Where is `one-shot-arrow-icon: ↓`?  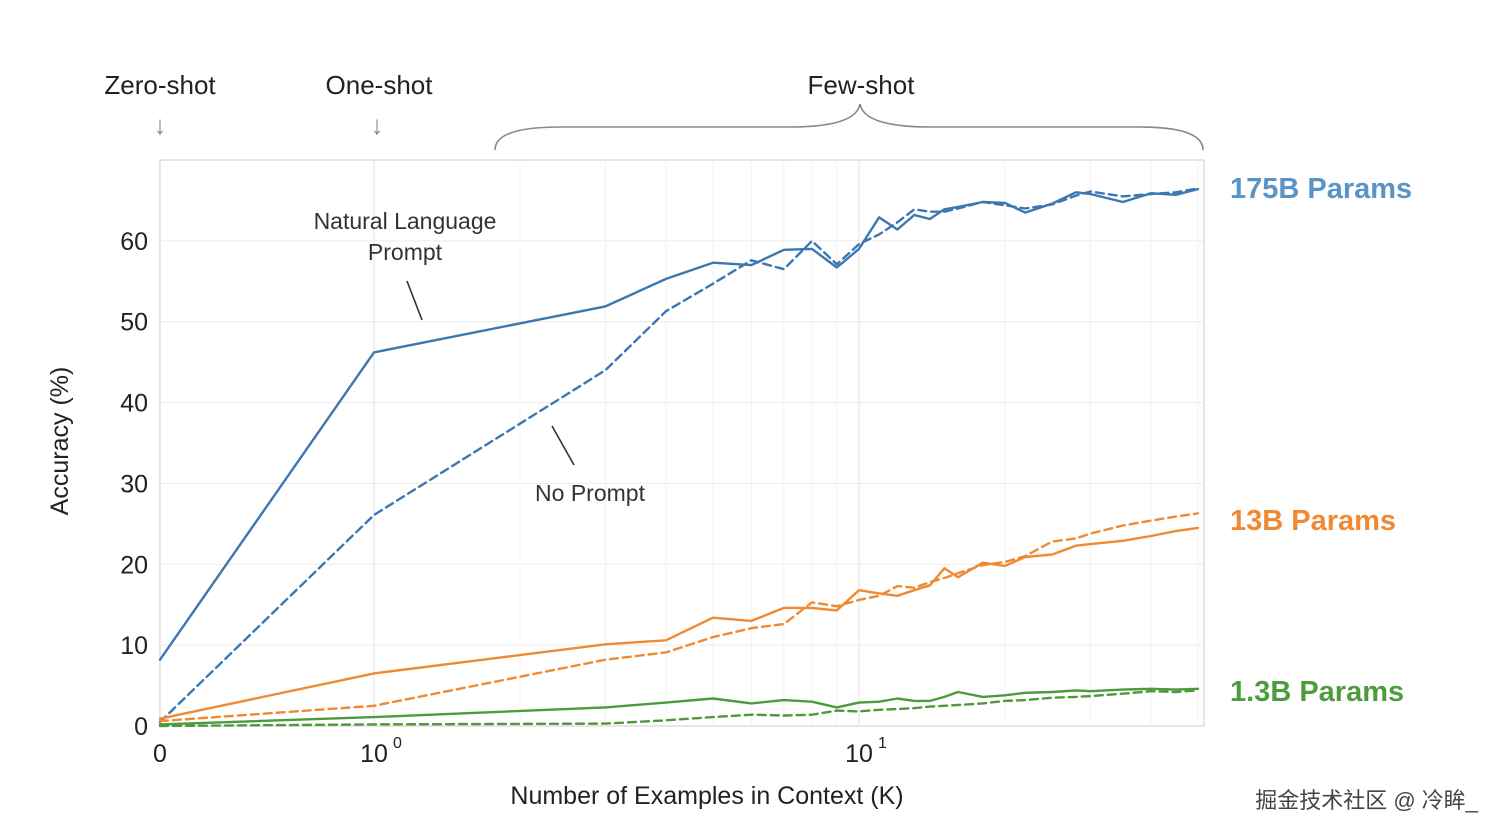 one-shot-arrow-icon: ↓ is located at coordinates (377, 125).